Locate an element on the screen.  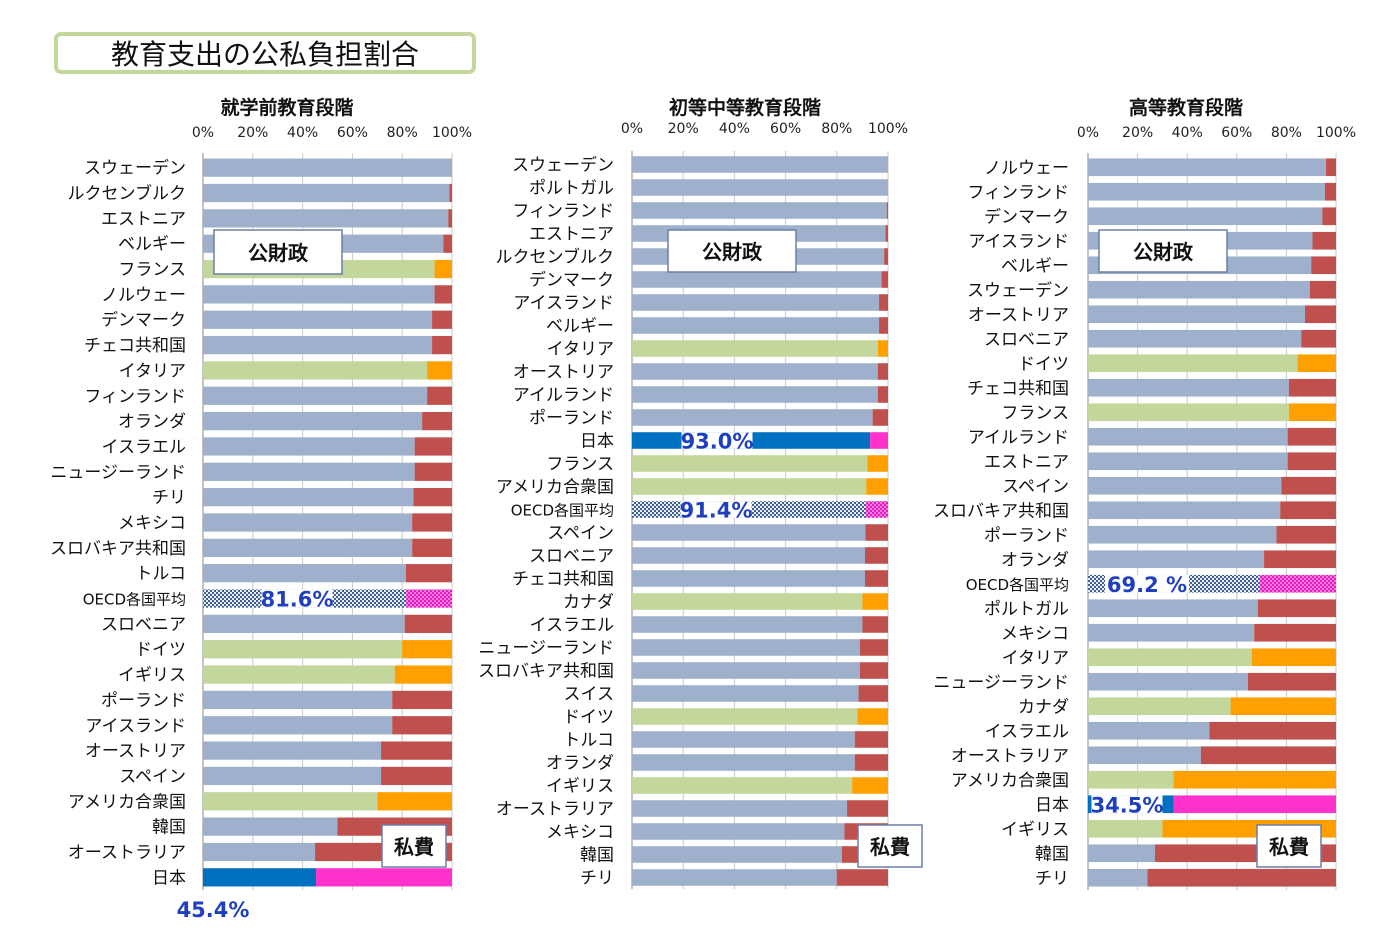
pct-label-2-0: 69.2 % is located at coordinates (1147, 585).